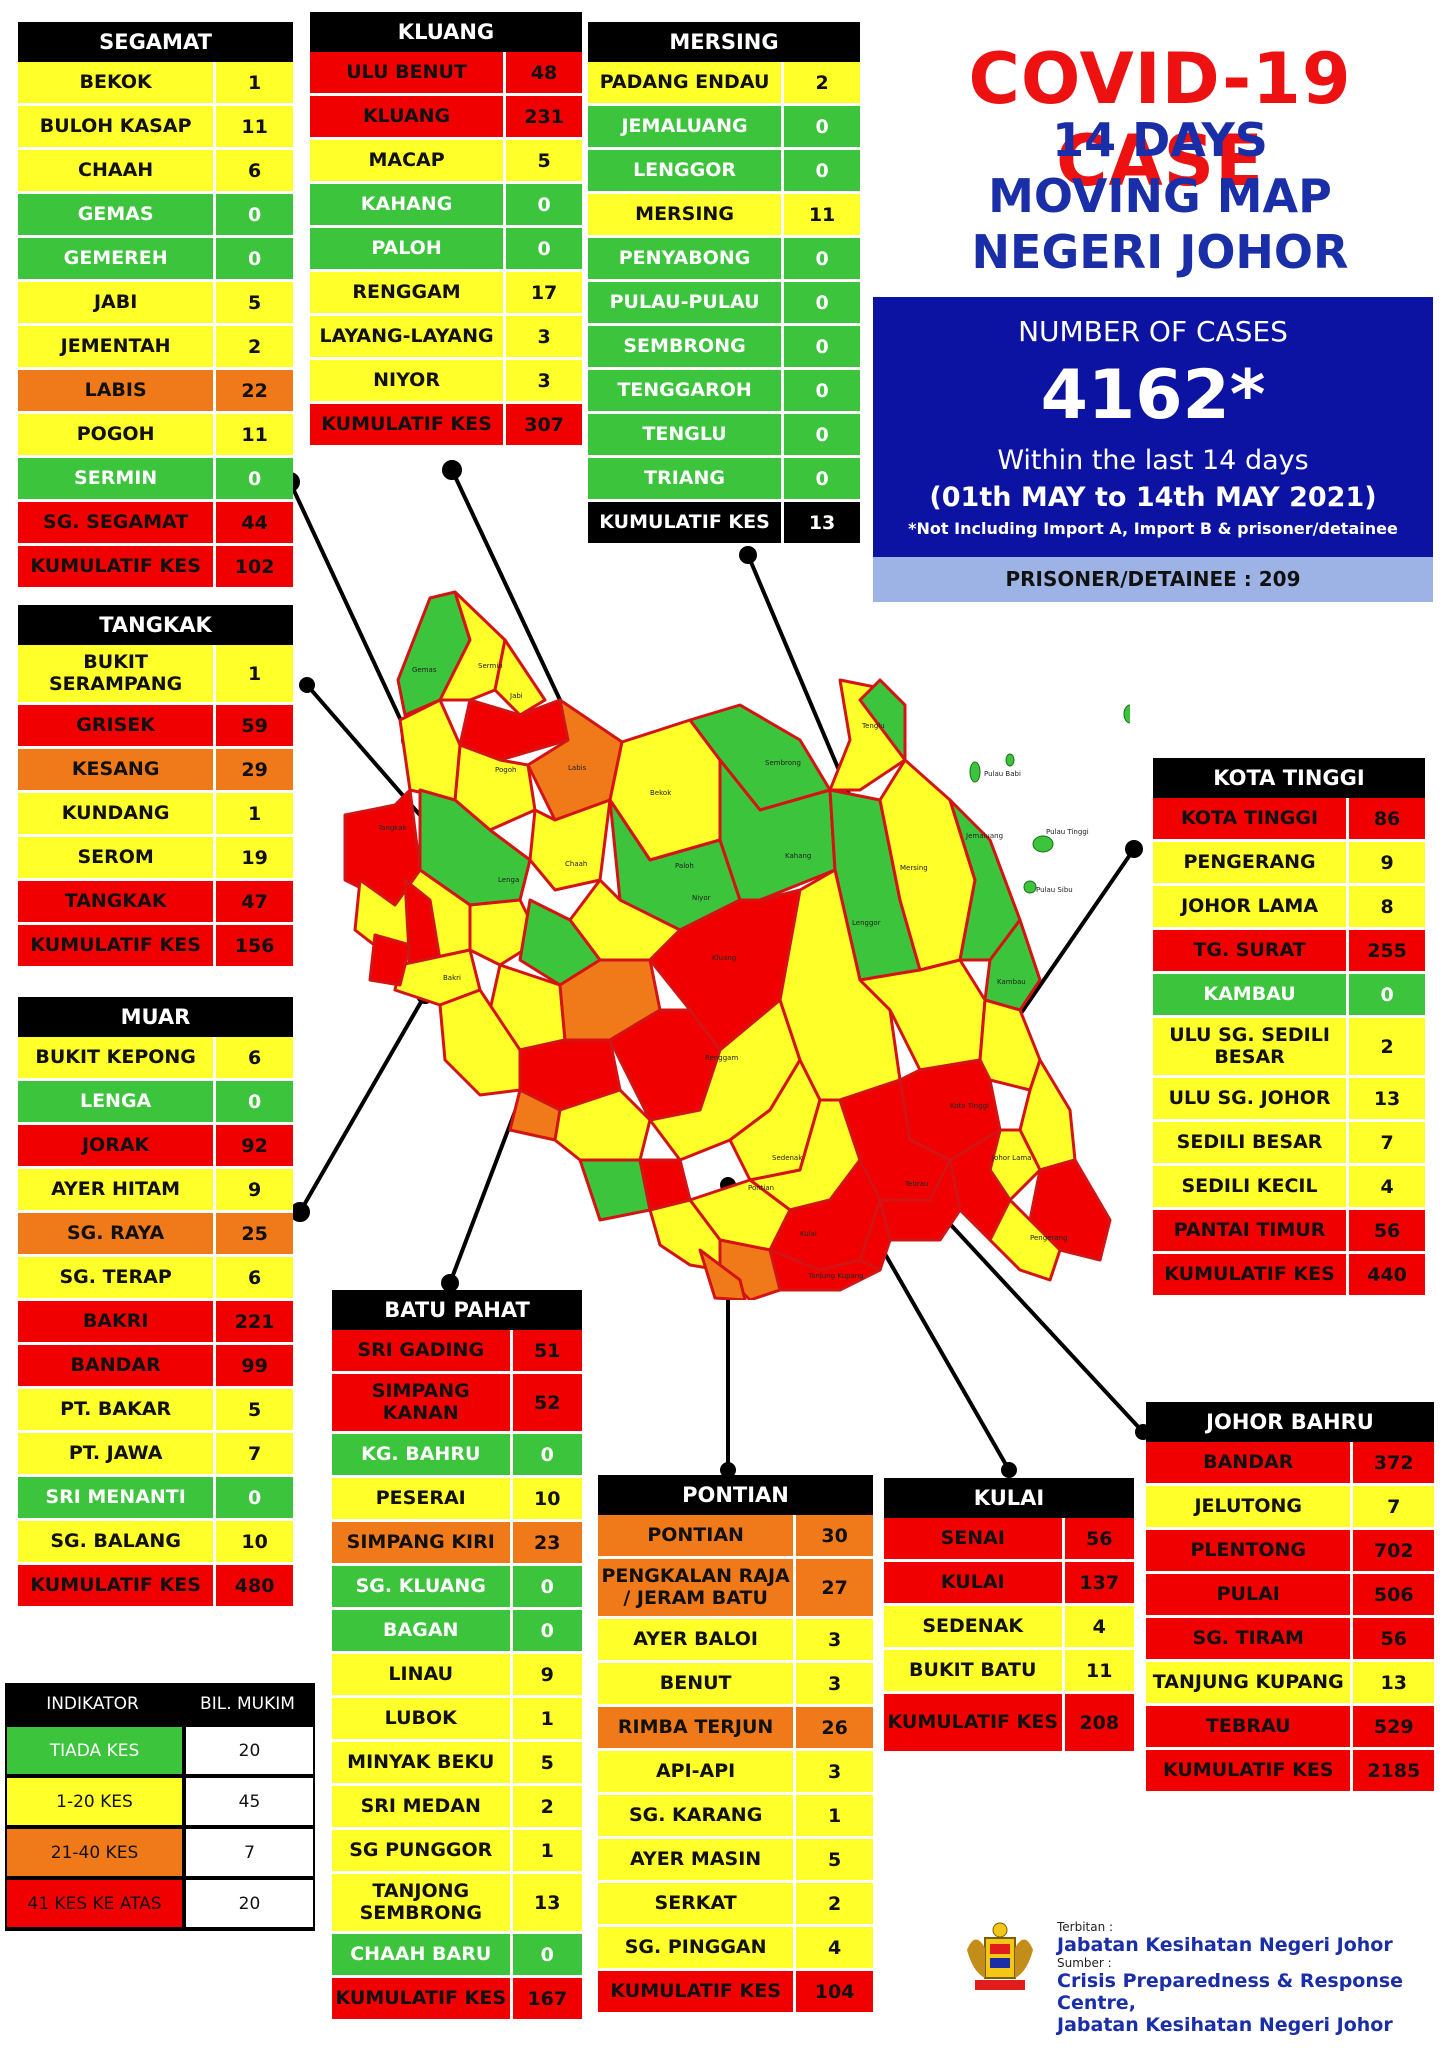 This screenshot has width=1448, height=2048. I want to click on mukim-name: BANDAR, so click(1250, 1462).